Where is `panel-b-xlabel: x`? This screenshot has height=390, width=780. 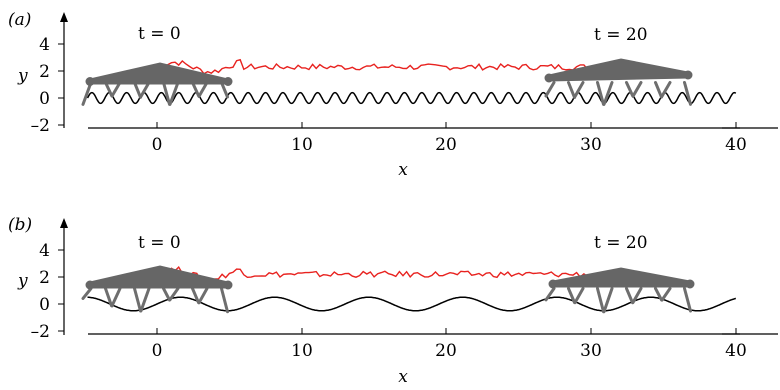
panel-b-xlabel: x is located at coordinates (403, 377).